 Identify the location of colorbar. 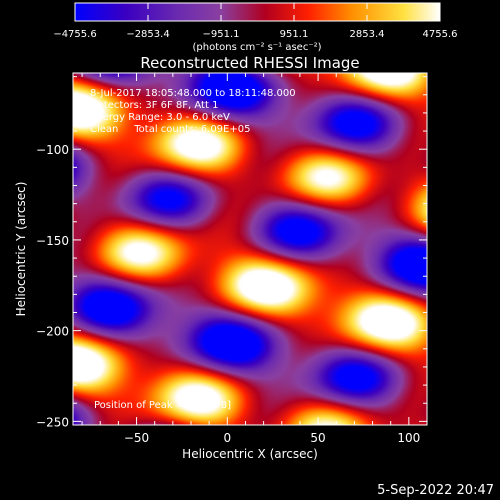
(257, 12).